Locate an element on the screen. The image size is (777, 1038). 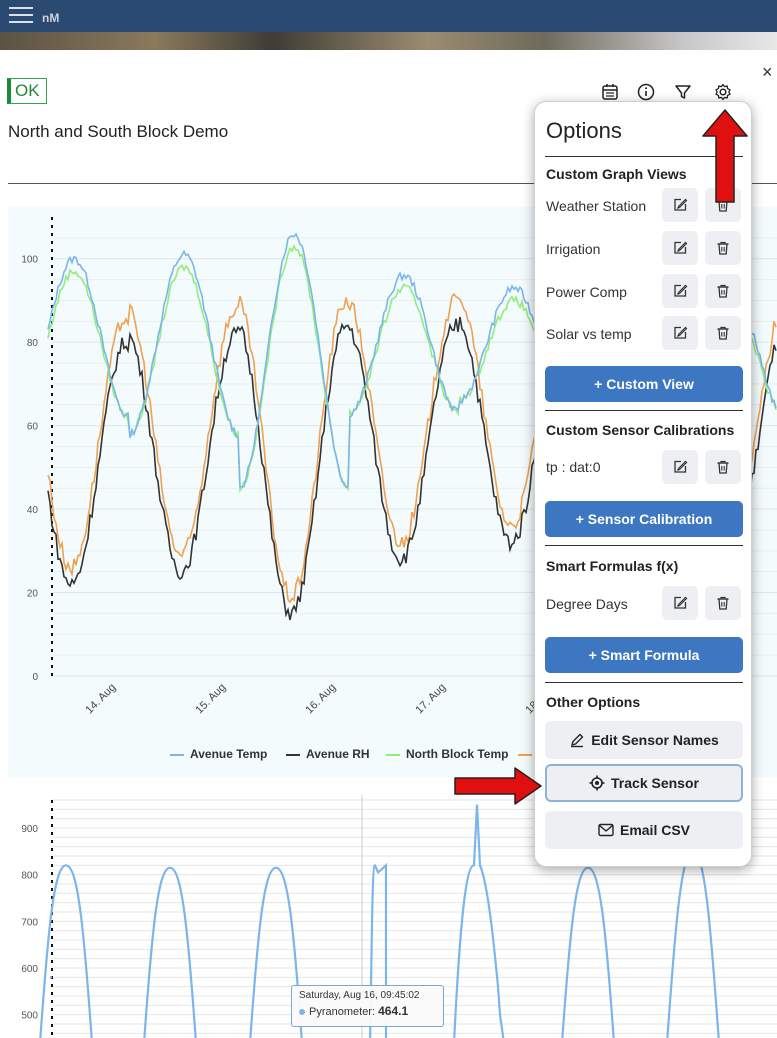
smart-formulas-heading: Smart Formulas f(x) is located at coordinates (612, 566).